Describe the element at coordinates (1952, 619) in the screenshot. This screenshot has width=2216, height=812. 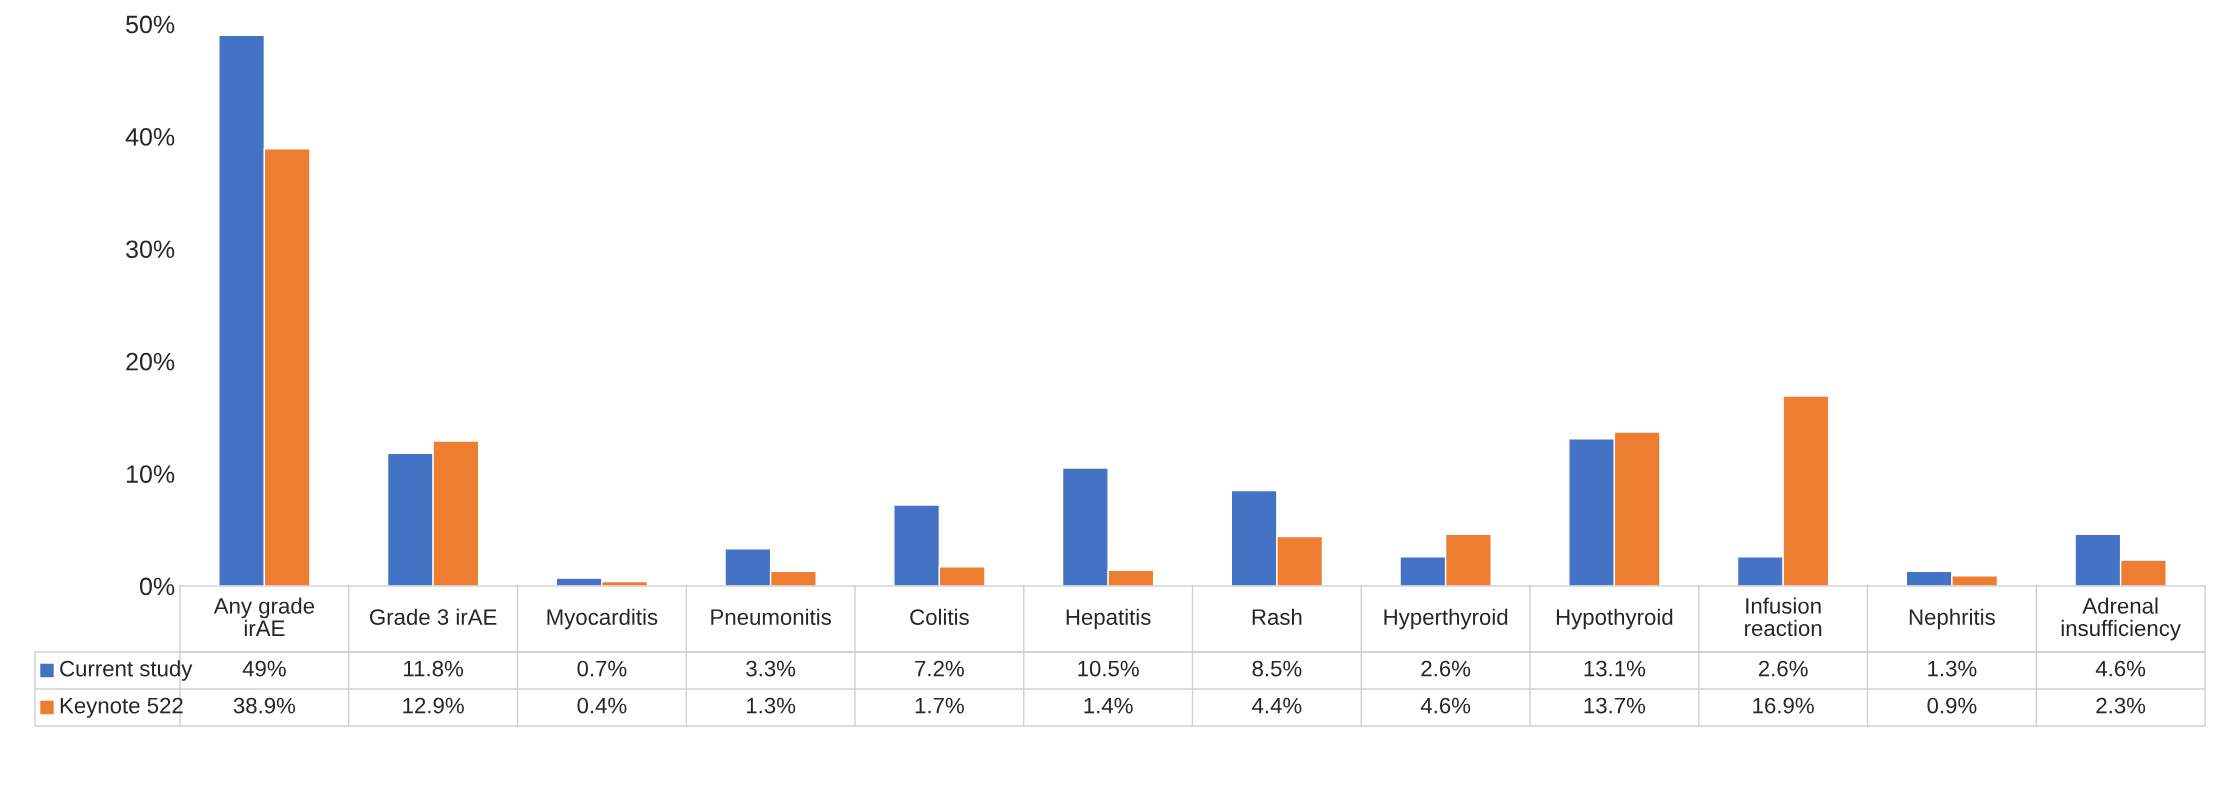
I see `x-tick-label: Nephritis` at that location.